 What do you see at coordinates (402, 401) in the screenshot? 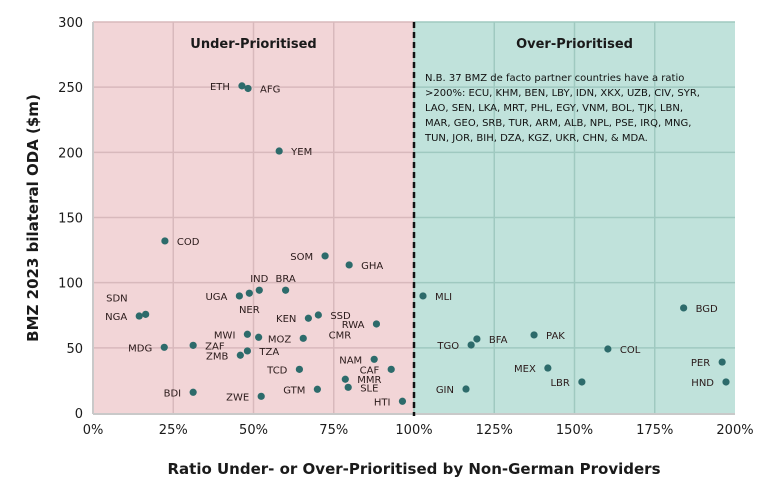
I see `data-point-hti` at bounding box center [402, 401].